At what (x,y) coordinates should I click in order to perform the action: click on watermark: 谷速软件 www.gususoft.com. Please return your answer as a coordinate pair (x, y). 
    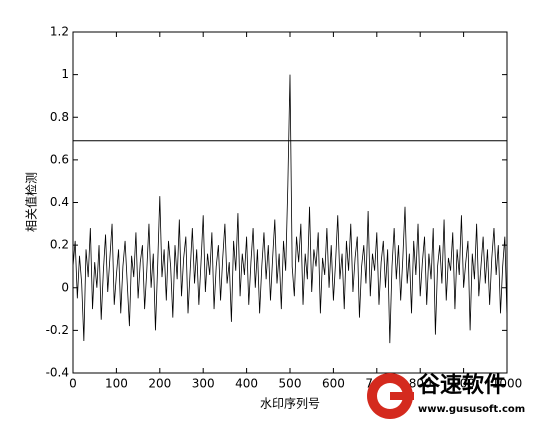
    Looking at the image, I should click on (446, 395).